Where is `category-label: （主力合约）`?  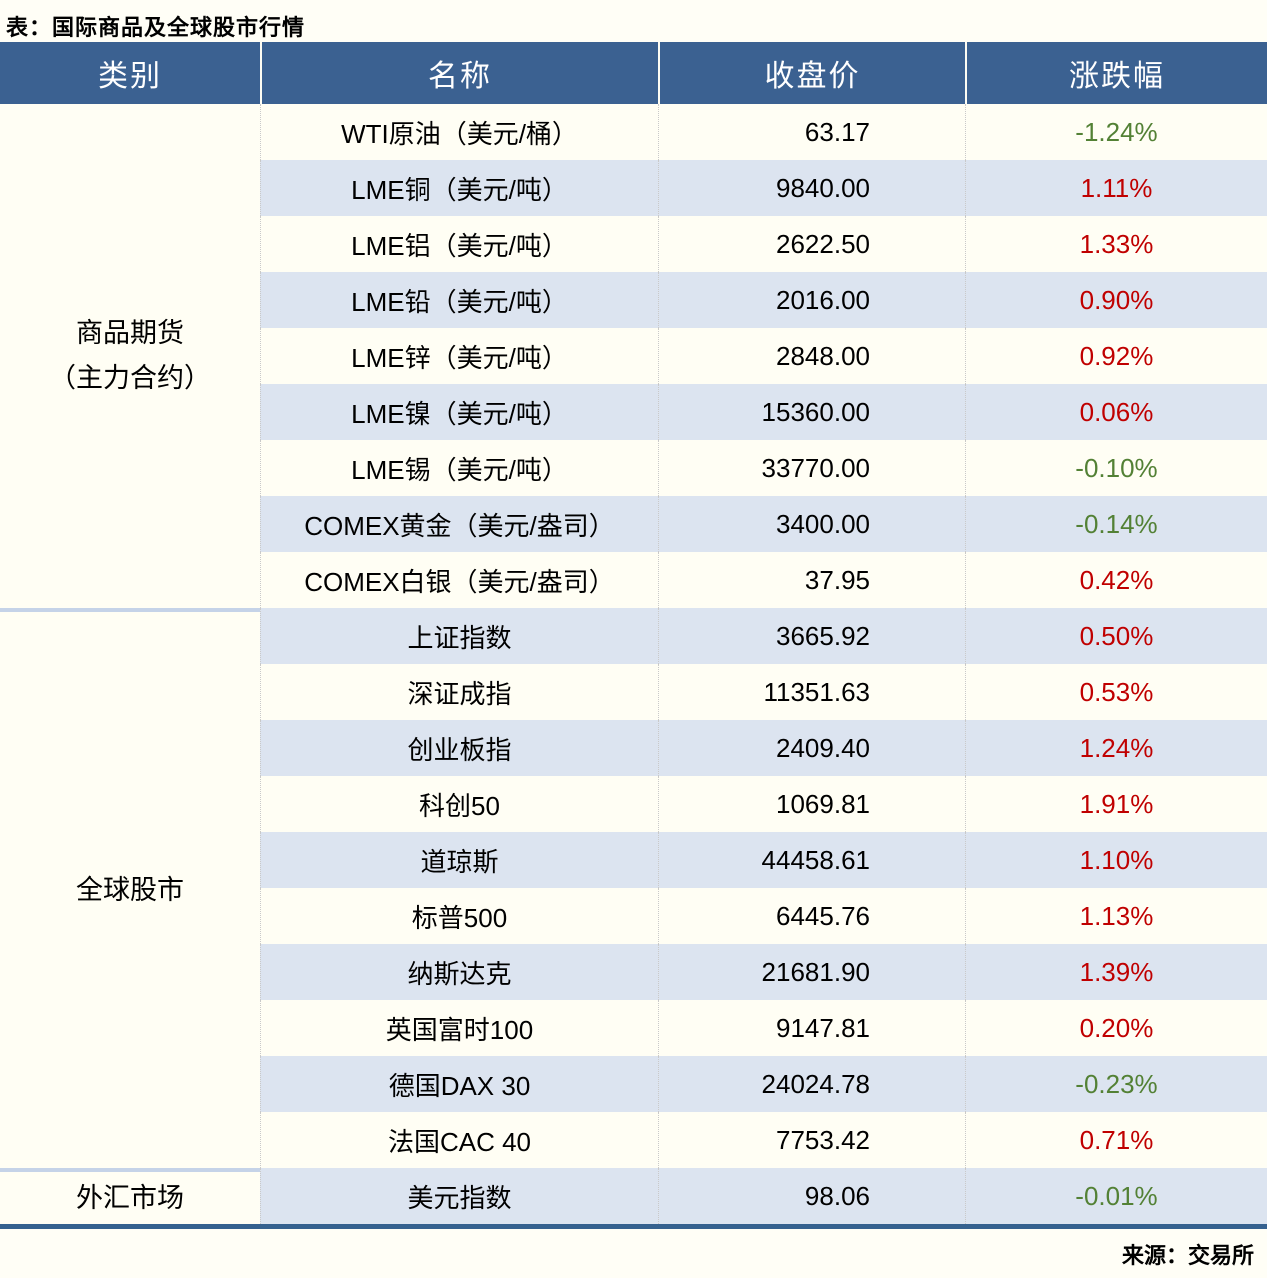 category-label: （主力合约） is located at coordinates (130, 378).